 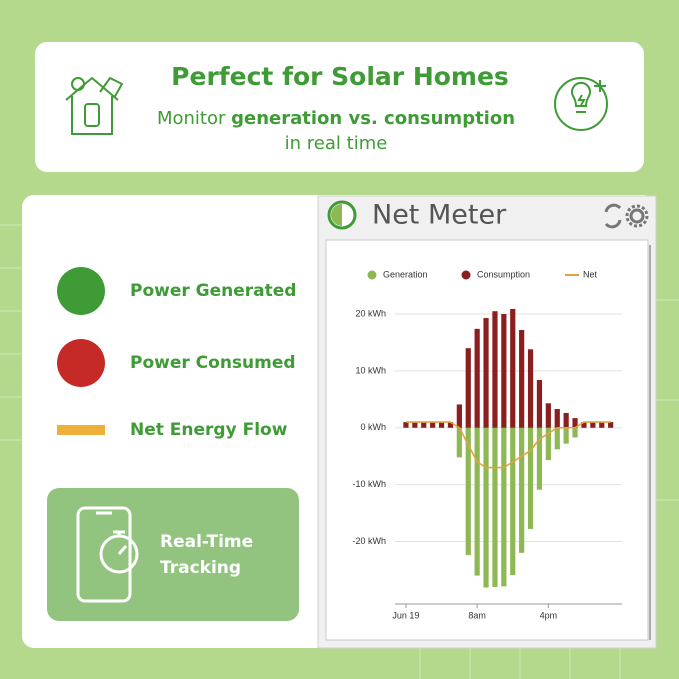 I want to click on y-tick-label: 20 kWh, so click(x=370, y=313).